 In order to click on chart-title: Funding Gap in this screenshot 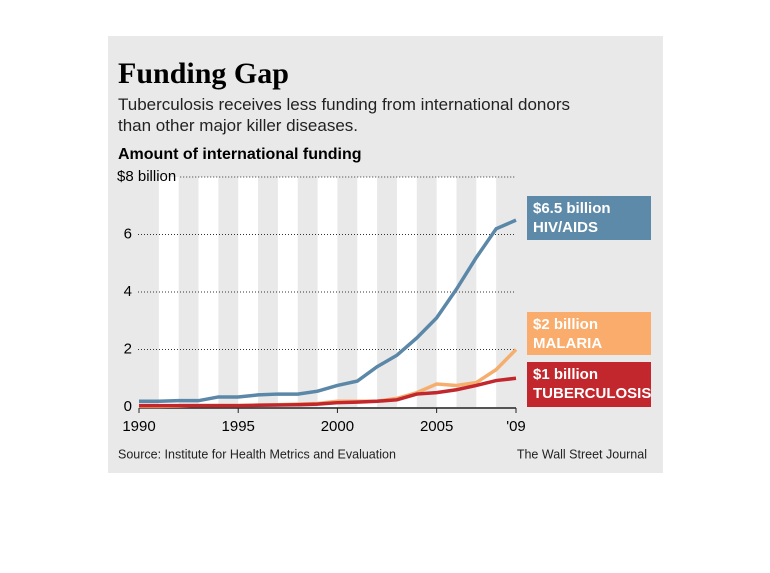, I will do `click(203, 73)`.